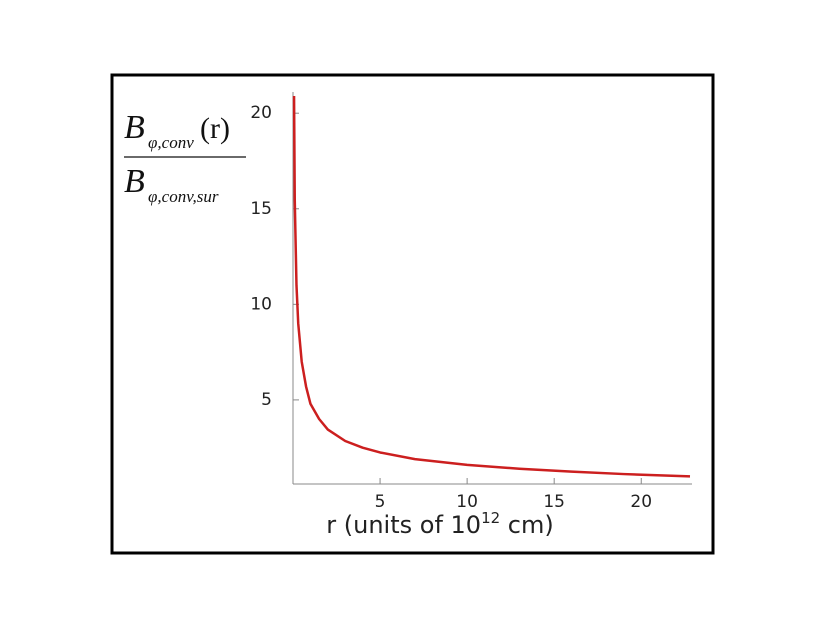 The width and height of the screenshot is (830, 623). Describe the element at coordinates (134, 181) in the screenshot. I see `denominator-symbol: B` at that location.